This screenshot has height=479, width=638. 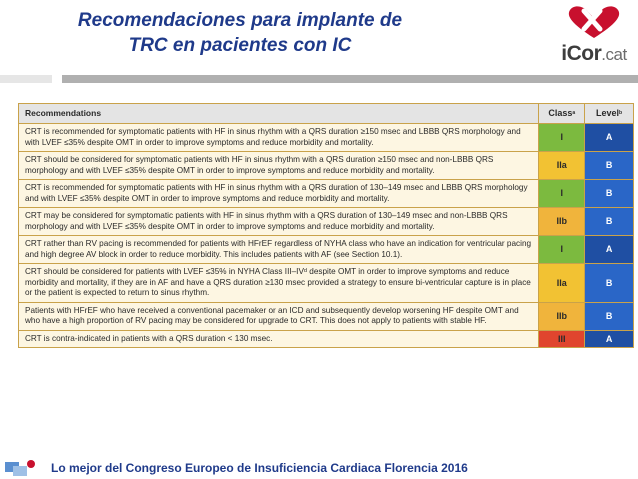 What do you see at coordinates (240, 20) in the screenshot?
I see `title-line-1: Recomendaciones para implante de` at bounding box center [240, 20].